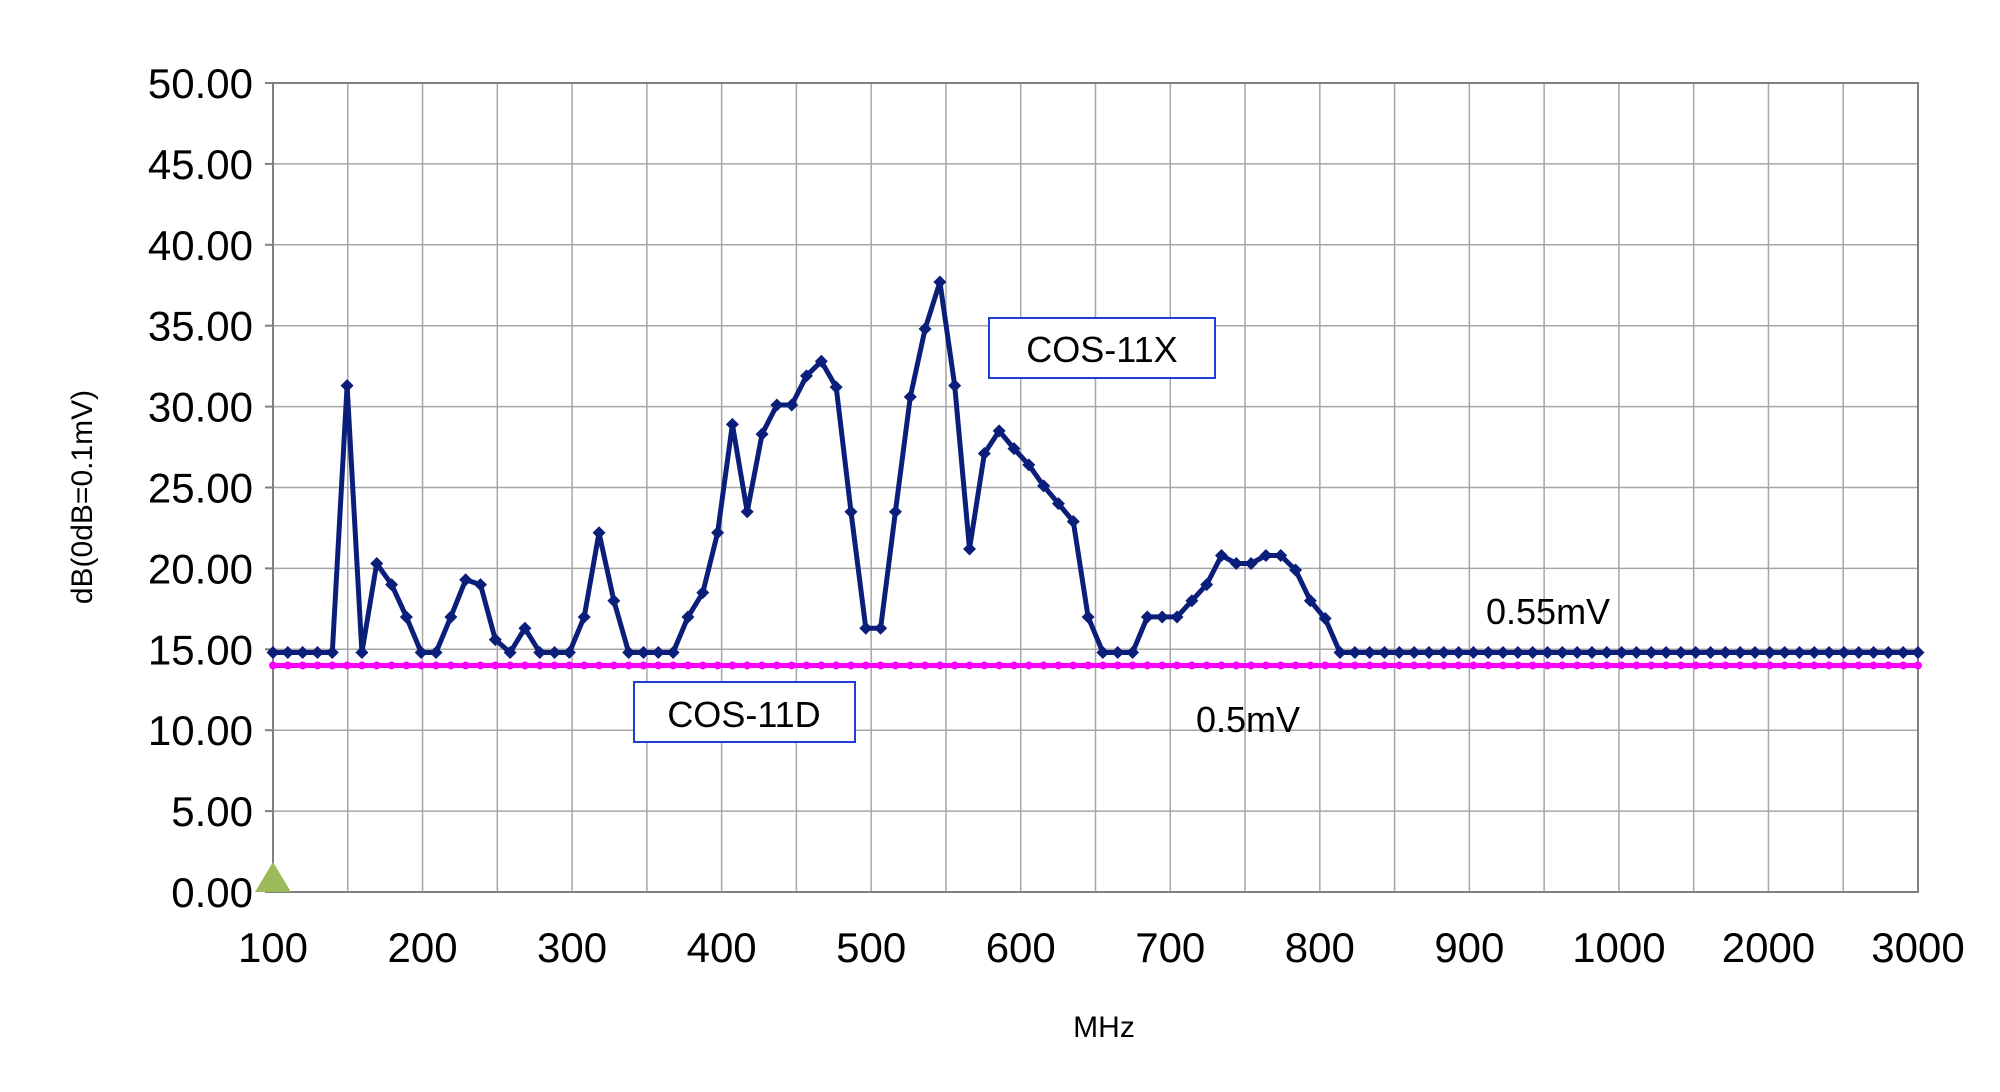  What do you see at coordinates (1917, 947) in the screenshot?
I see `x-tick-label: 3000` at bounding box center [1917, 947].